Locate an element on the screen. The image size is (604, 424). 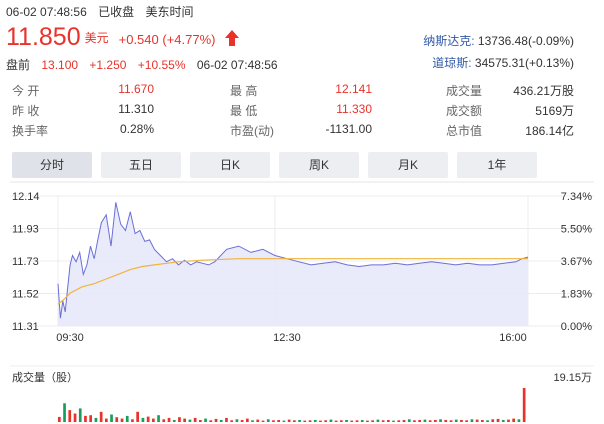
currency-unit: 美元 is located at coordinates (96, 38).